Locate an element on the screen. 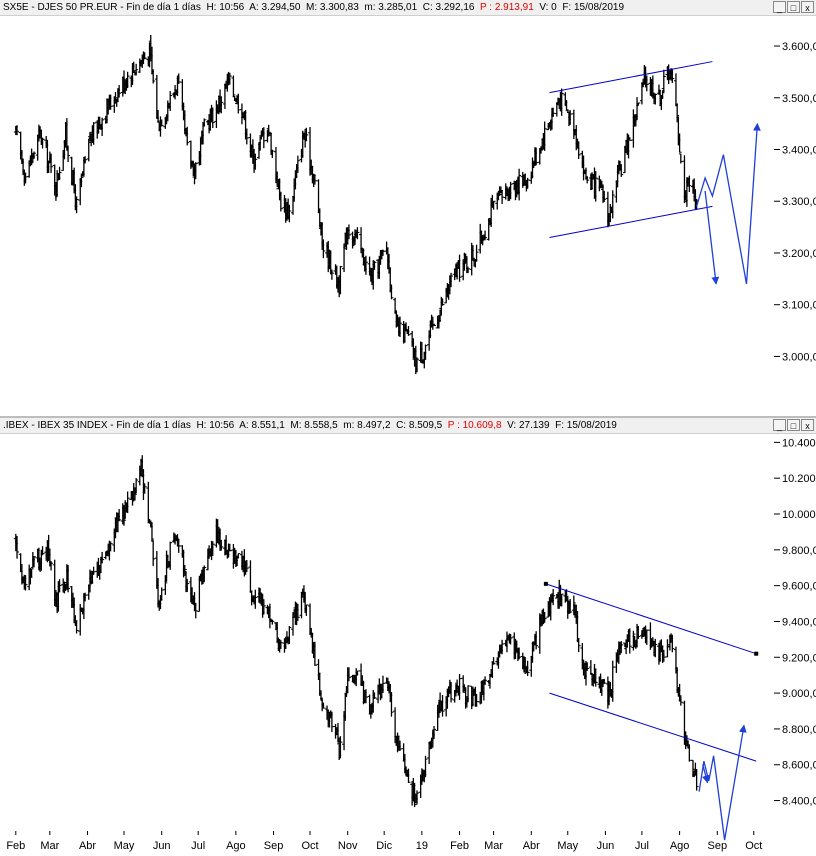 The width and height of the screenshot is (816, 856). x-tick-label: 19 is located at coordinates (422, 846).